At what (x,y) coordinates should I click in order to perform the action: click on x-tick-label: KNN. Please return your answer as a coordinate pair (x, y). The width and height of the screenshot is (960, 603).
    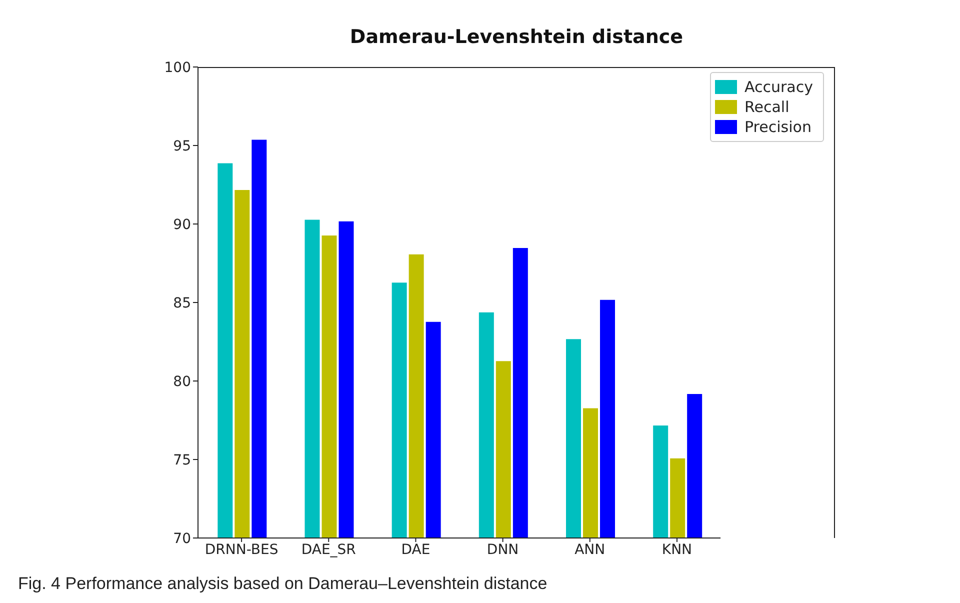
    Looking at the image, I should click on (677, 550).